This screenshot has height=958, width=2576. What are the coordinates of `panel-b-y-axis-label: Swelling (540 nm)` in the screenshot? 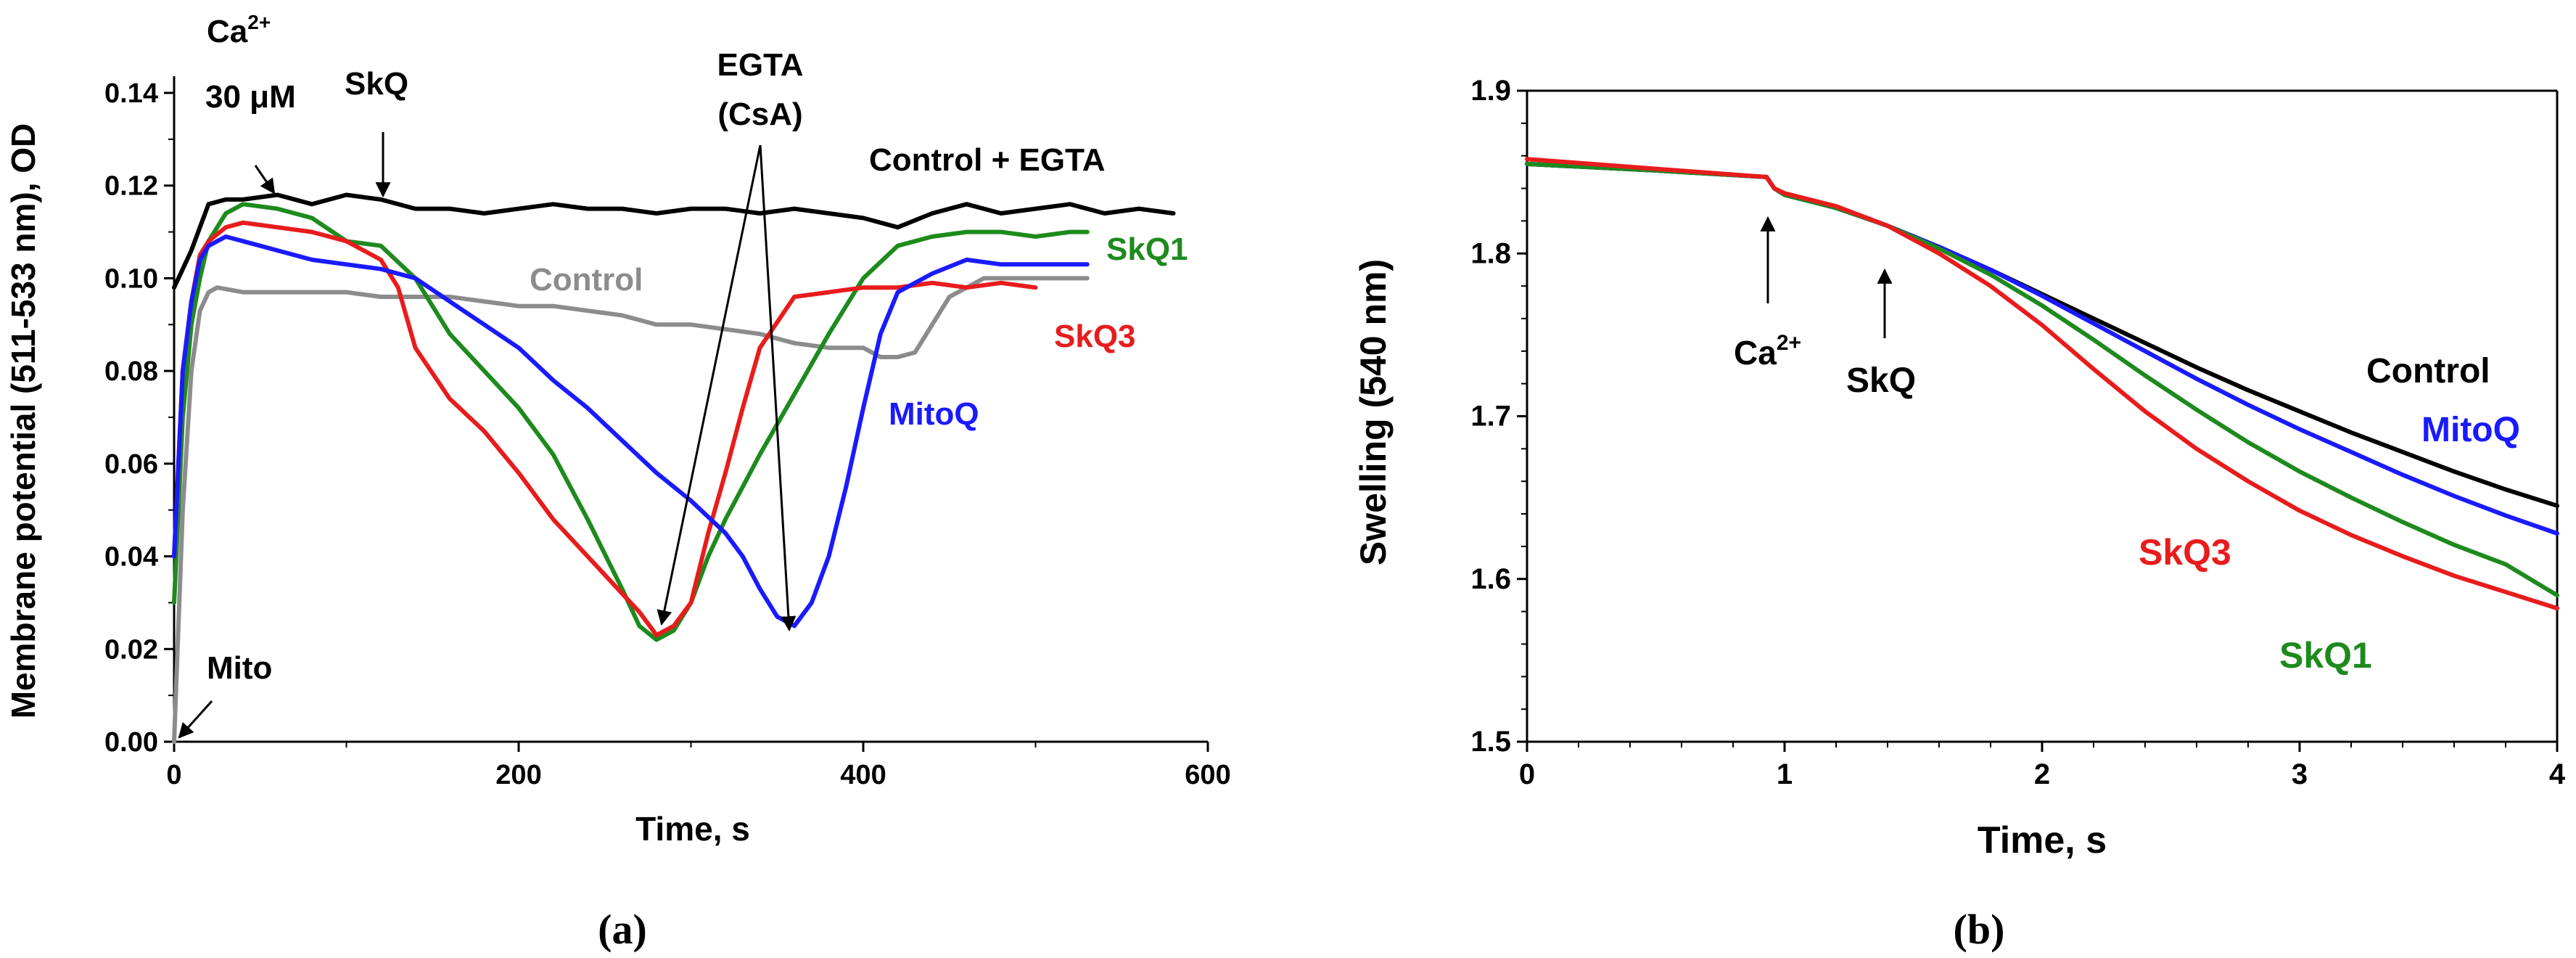 It's located at (1373, 412).